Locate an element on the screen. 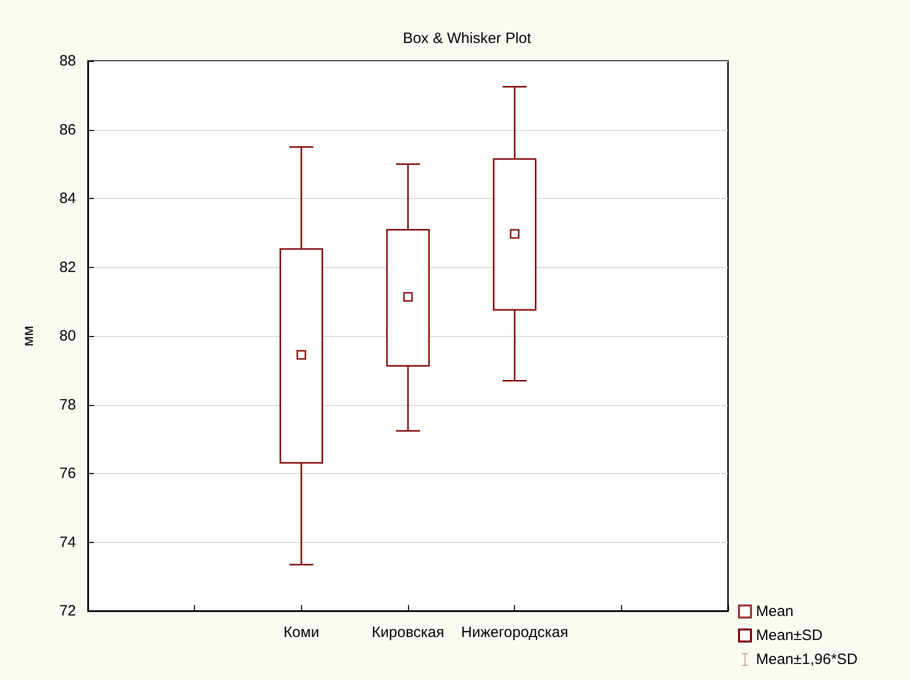  y-tick-label: 84 is located at coordinates (67, 198).